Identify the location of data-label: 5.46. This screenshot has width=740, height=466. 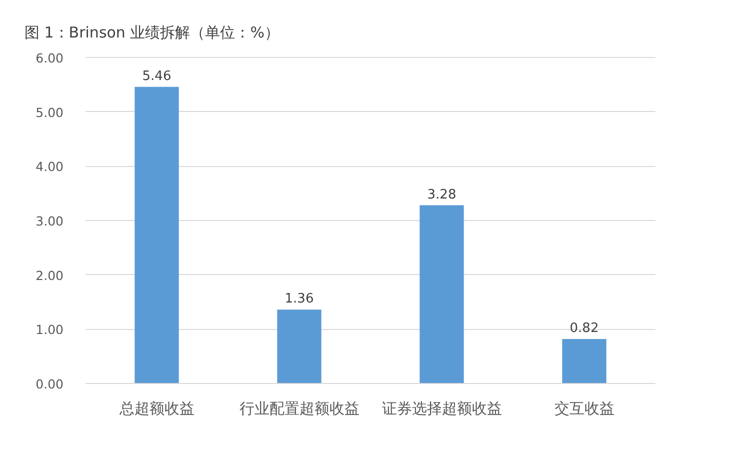
(157, 76).